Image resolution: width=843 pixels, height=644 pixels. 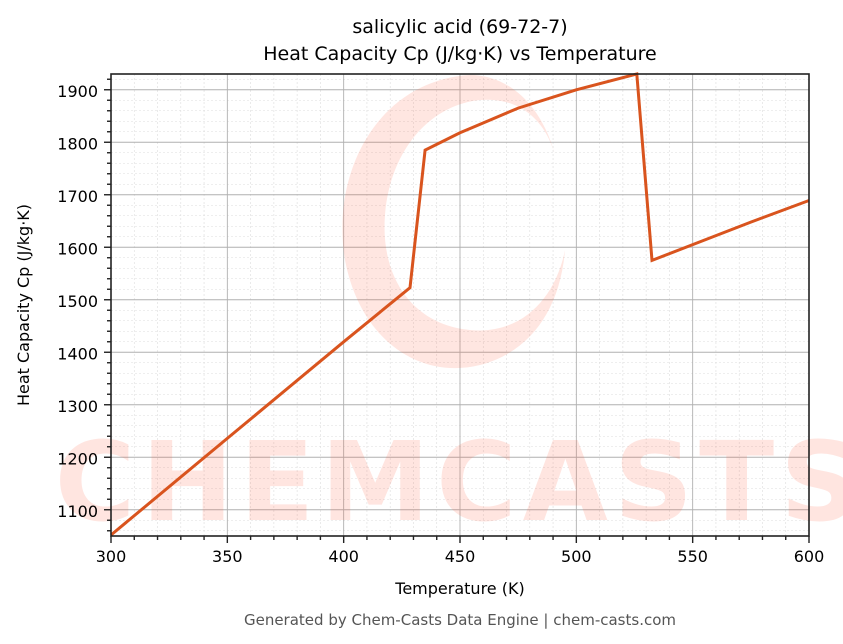 I want to click on x-tick-label: 600, so click(x=809, y=556).